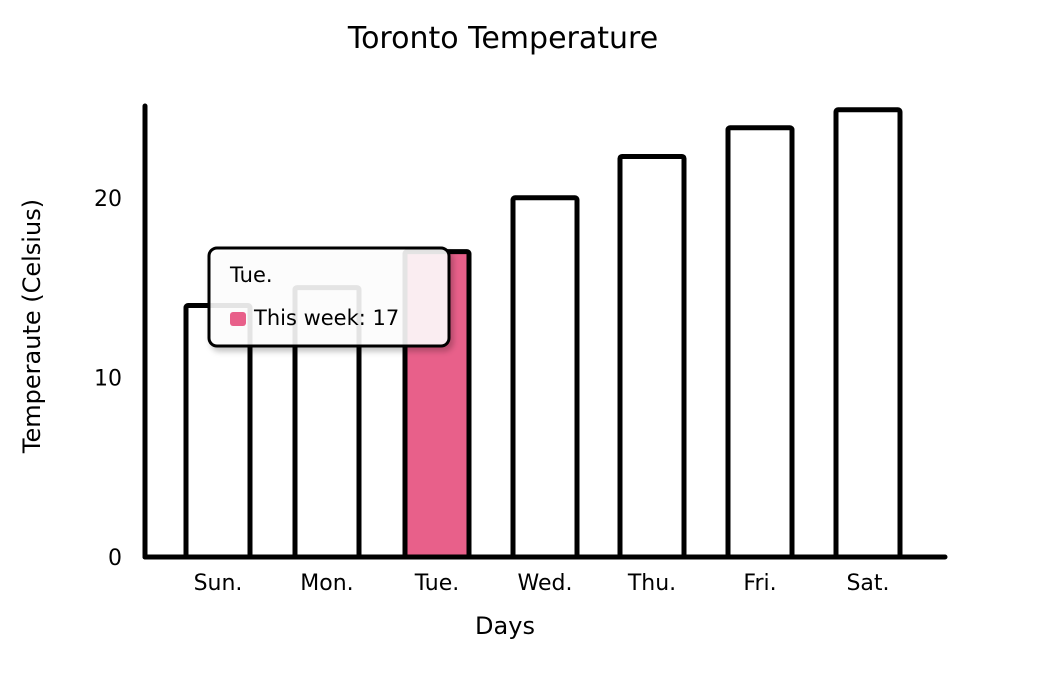 The height and width of the screenshot is (674, 1044). What do you see at coordinates (251, 275) in the screenshot?
I see `tooltip-title: Tue.` at bounding box center [251, 275].